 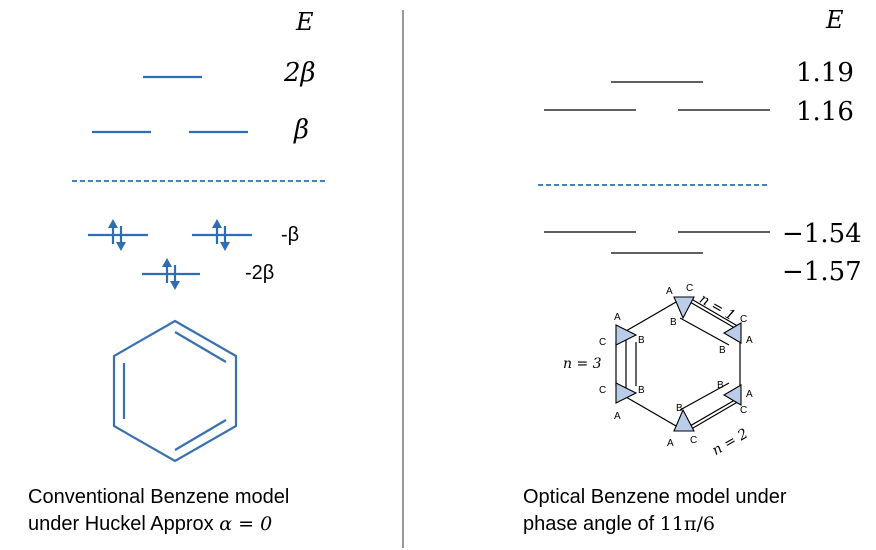 I want to click on optical-ring-diagram, so click(x=678, y=364).